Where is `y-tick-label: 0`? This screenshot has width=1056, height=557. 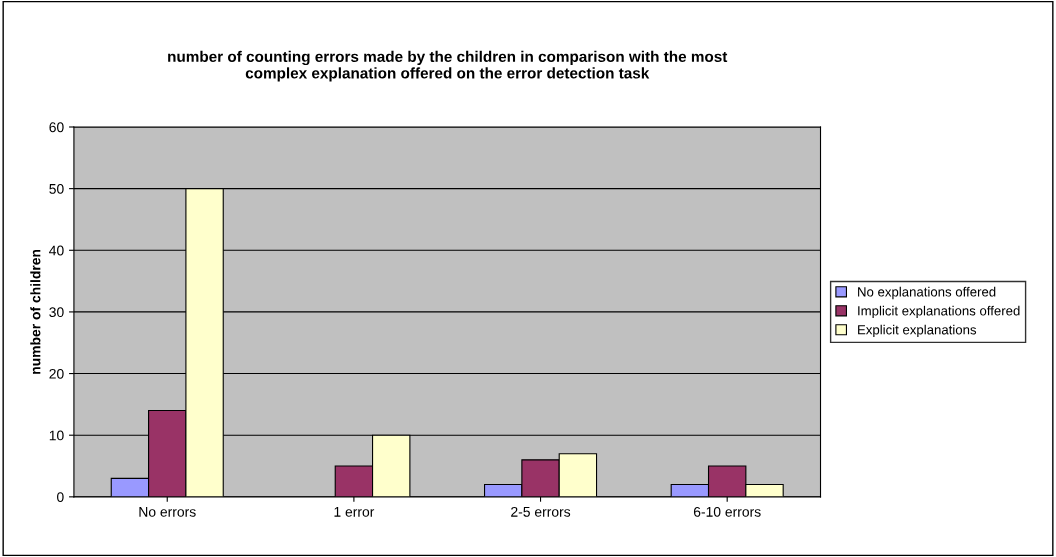 y-tick-label: 0 is located at coordinates (60, 497).